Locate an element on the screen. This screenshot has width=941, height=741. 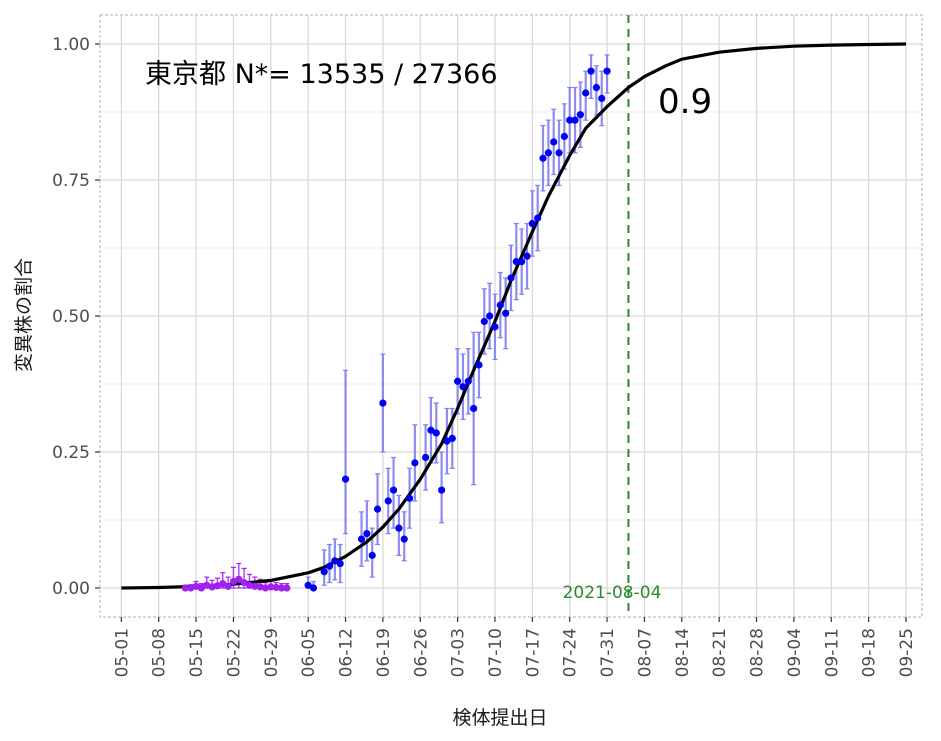
y-tick-label: 0.25 is located at coordinates (71, 453).